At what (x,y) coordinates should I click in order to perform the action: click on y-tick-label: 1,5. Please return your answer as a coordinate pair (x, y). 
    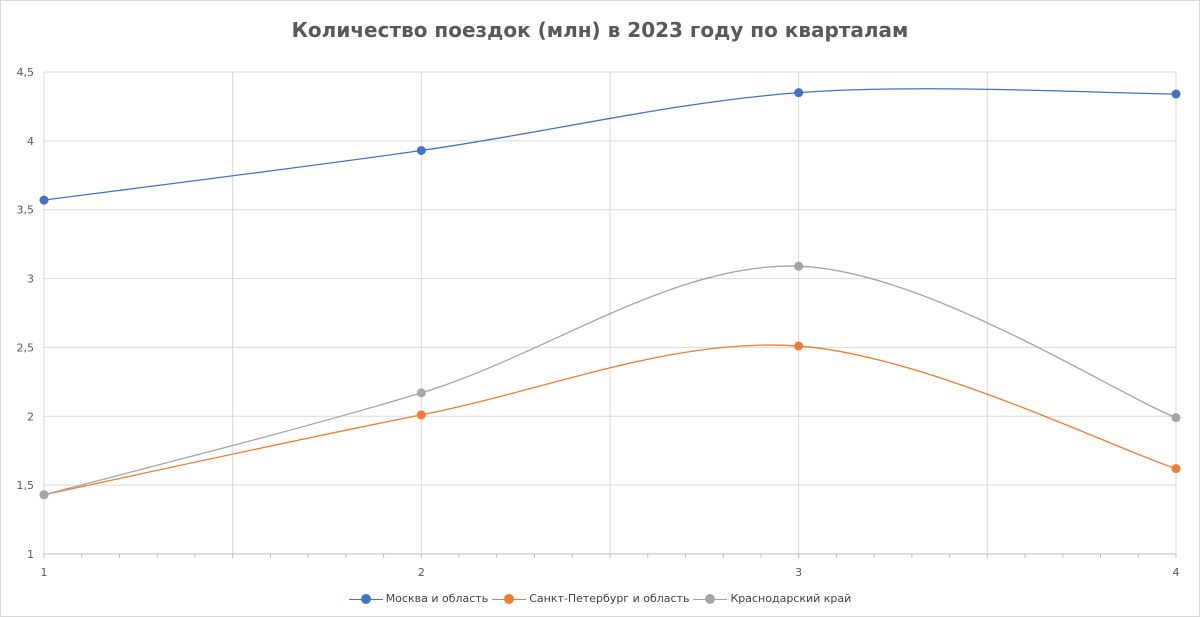
    Looking at the image, I should click on (26, 485).